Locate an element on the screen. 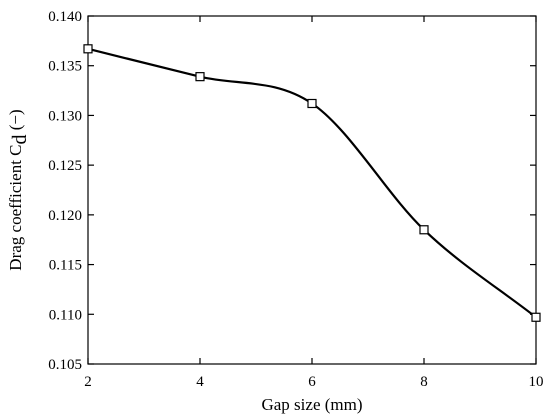  x-axis-title: Gap size (mm) is located at coordinates (311, 404).